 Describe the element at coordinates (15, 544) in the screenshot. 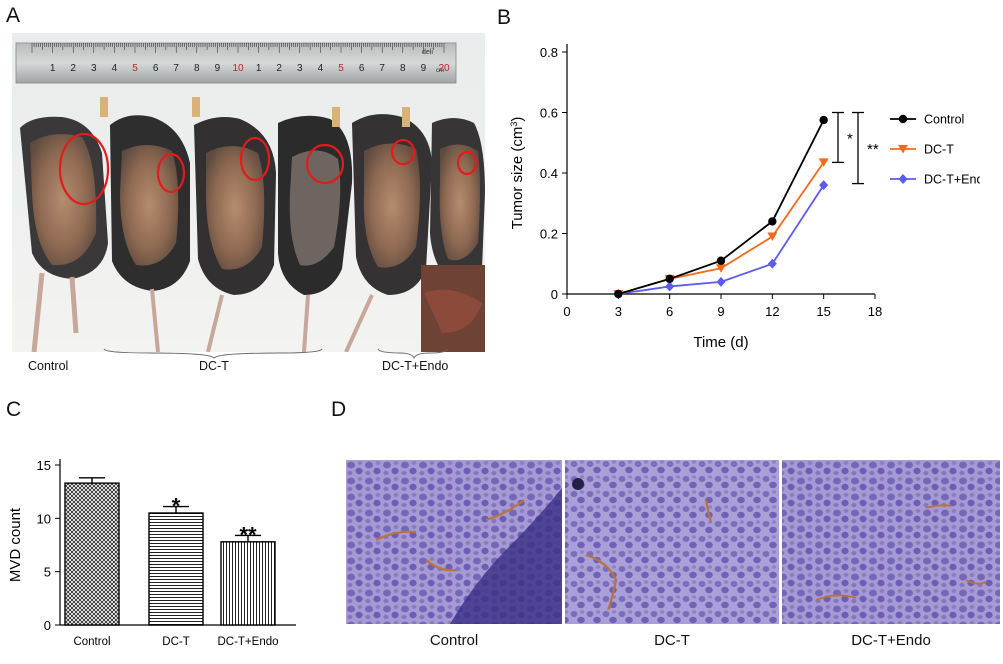

I see `mvd-chart-ylabel: MVD count` at that location.